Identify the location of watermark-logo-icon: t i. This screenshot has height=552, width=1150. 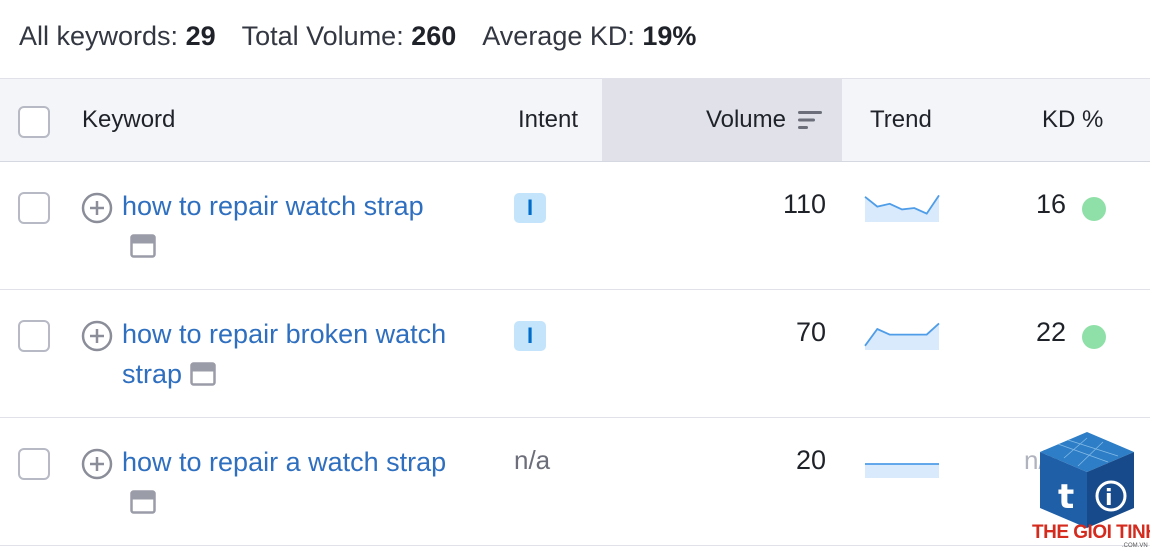
(1087, 480).